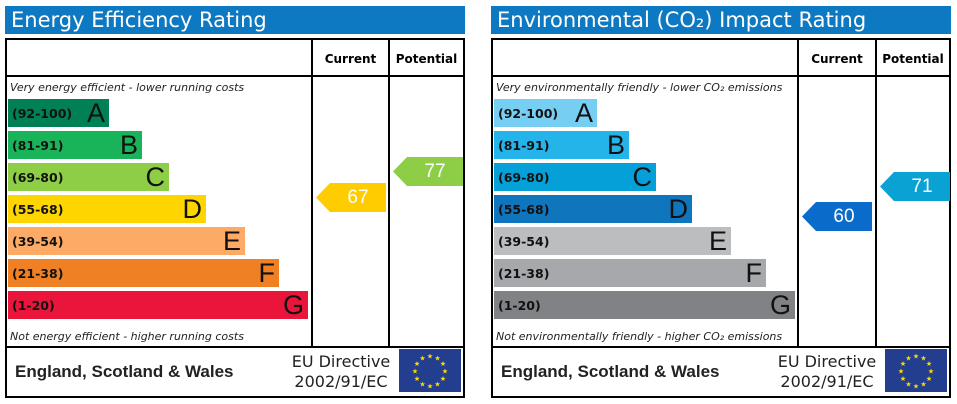  Describe the element at coordinates (922, 187) in the screenshot. I see `potential-rating-value: 71` at that location.